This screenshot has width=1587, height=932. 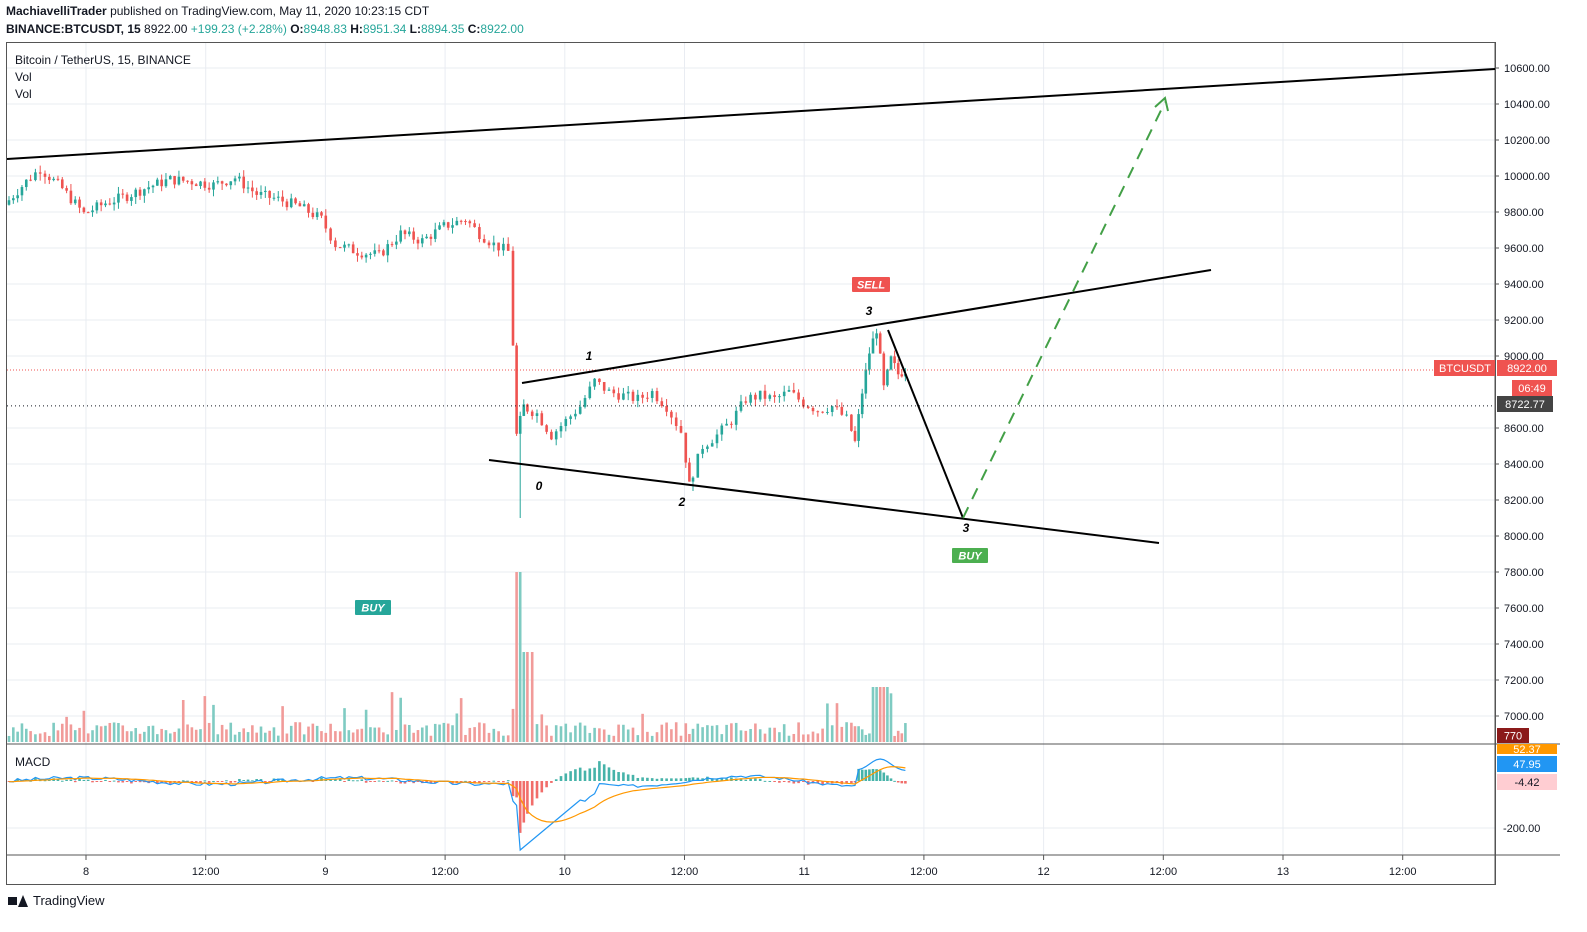 What do you see at coordinates (1526, 783) in the screenshot?
I see `histogram-value-label: -4.42` at bounding box center [1526, 783].